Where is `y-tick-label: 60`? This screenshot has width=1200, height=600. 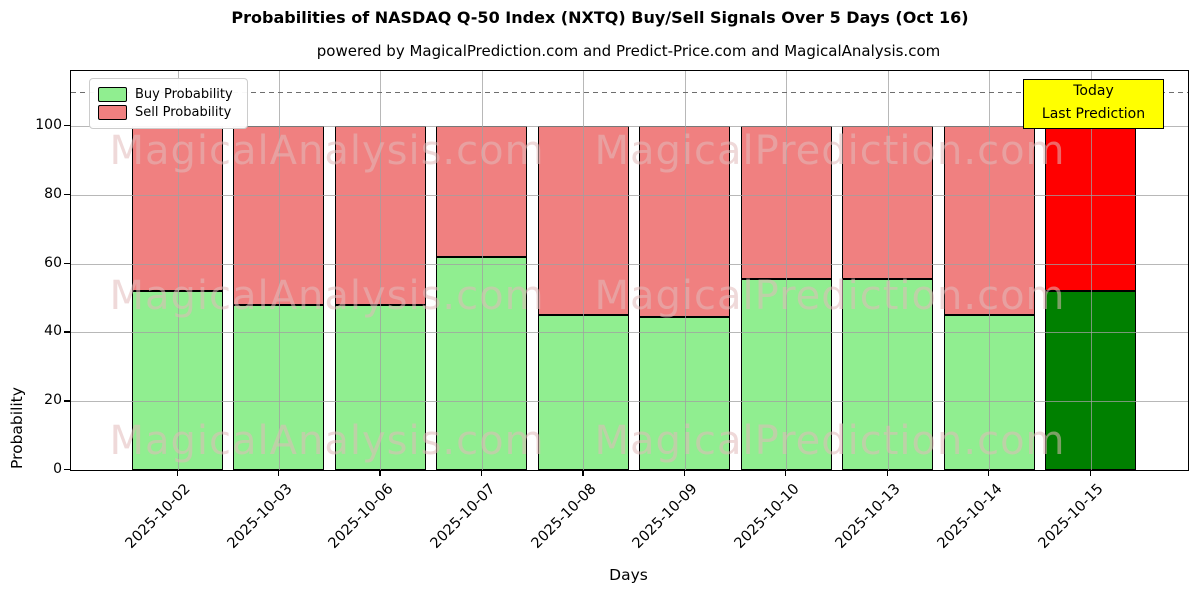
y-tick-label: 60 is located at coordinates (53, 262).